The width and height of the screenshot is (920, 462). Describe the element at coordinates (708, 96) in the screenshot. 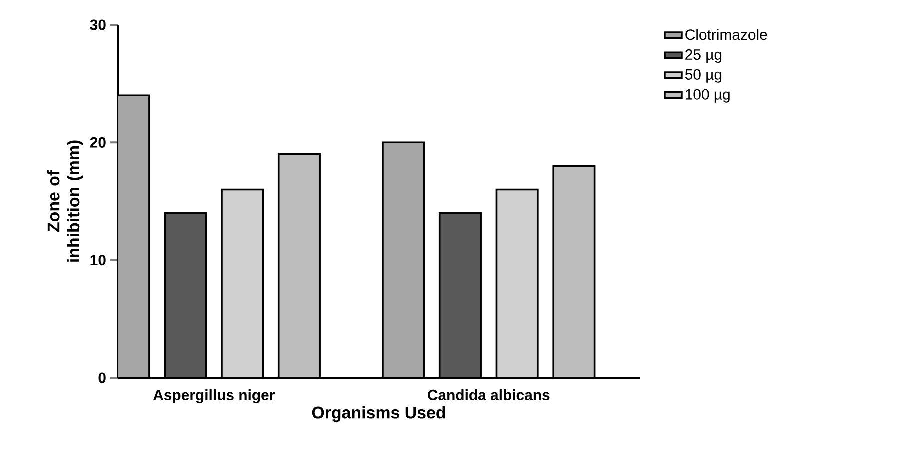

I see `legend-label: 100 µg` at that location.